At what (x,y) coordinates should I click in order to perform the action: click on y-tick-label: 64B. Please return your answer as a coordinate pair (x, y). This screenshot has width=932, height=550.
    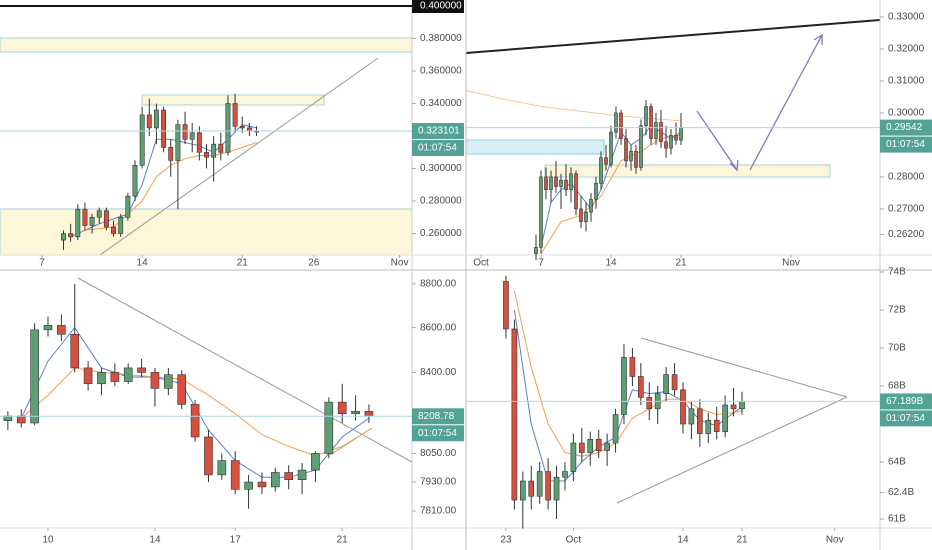
    Looking at the image, I should click on (897, 462).